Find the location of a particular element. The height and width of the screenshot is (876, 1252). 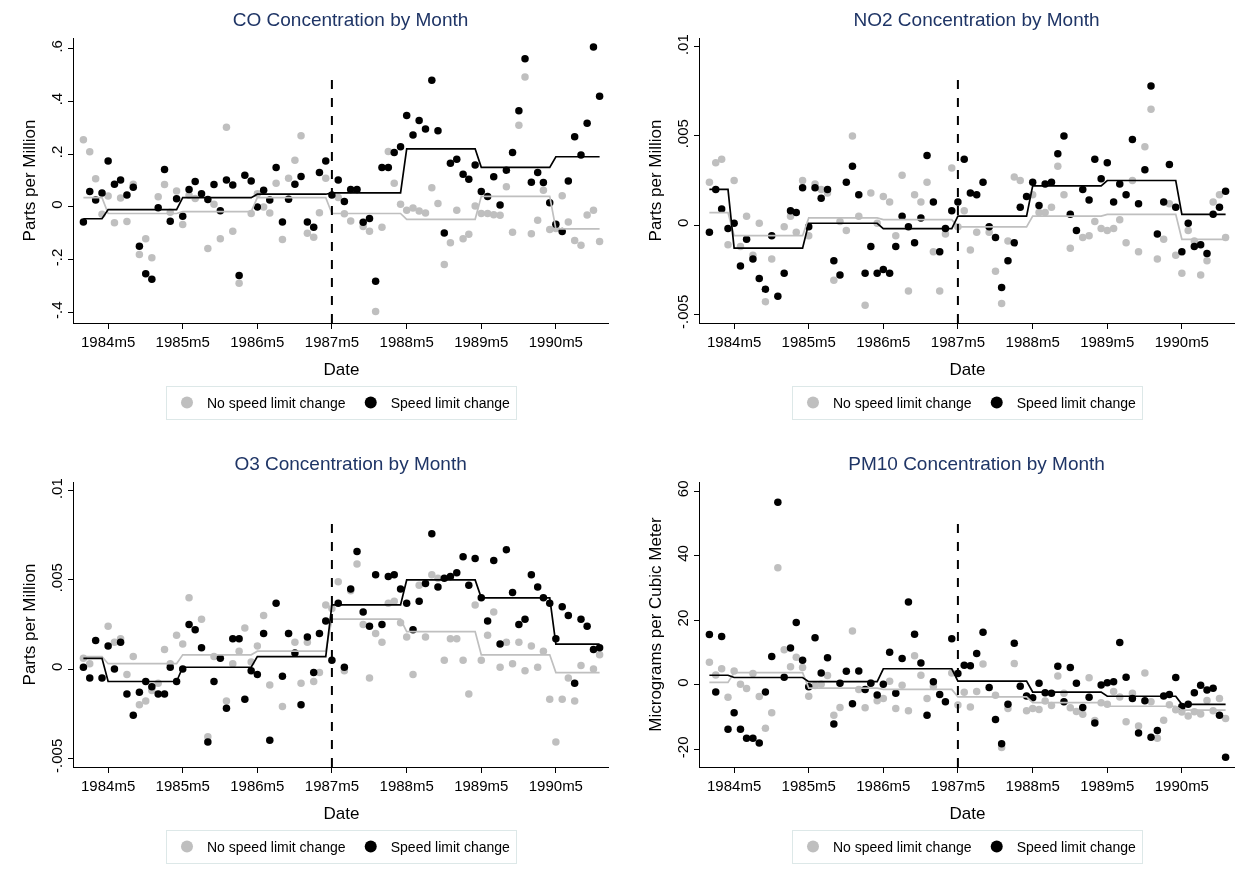

y-tick-label: .6 is located at coordinates (56, 46).